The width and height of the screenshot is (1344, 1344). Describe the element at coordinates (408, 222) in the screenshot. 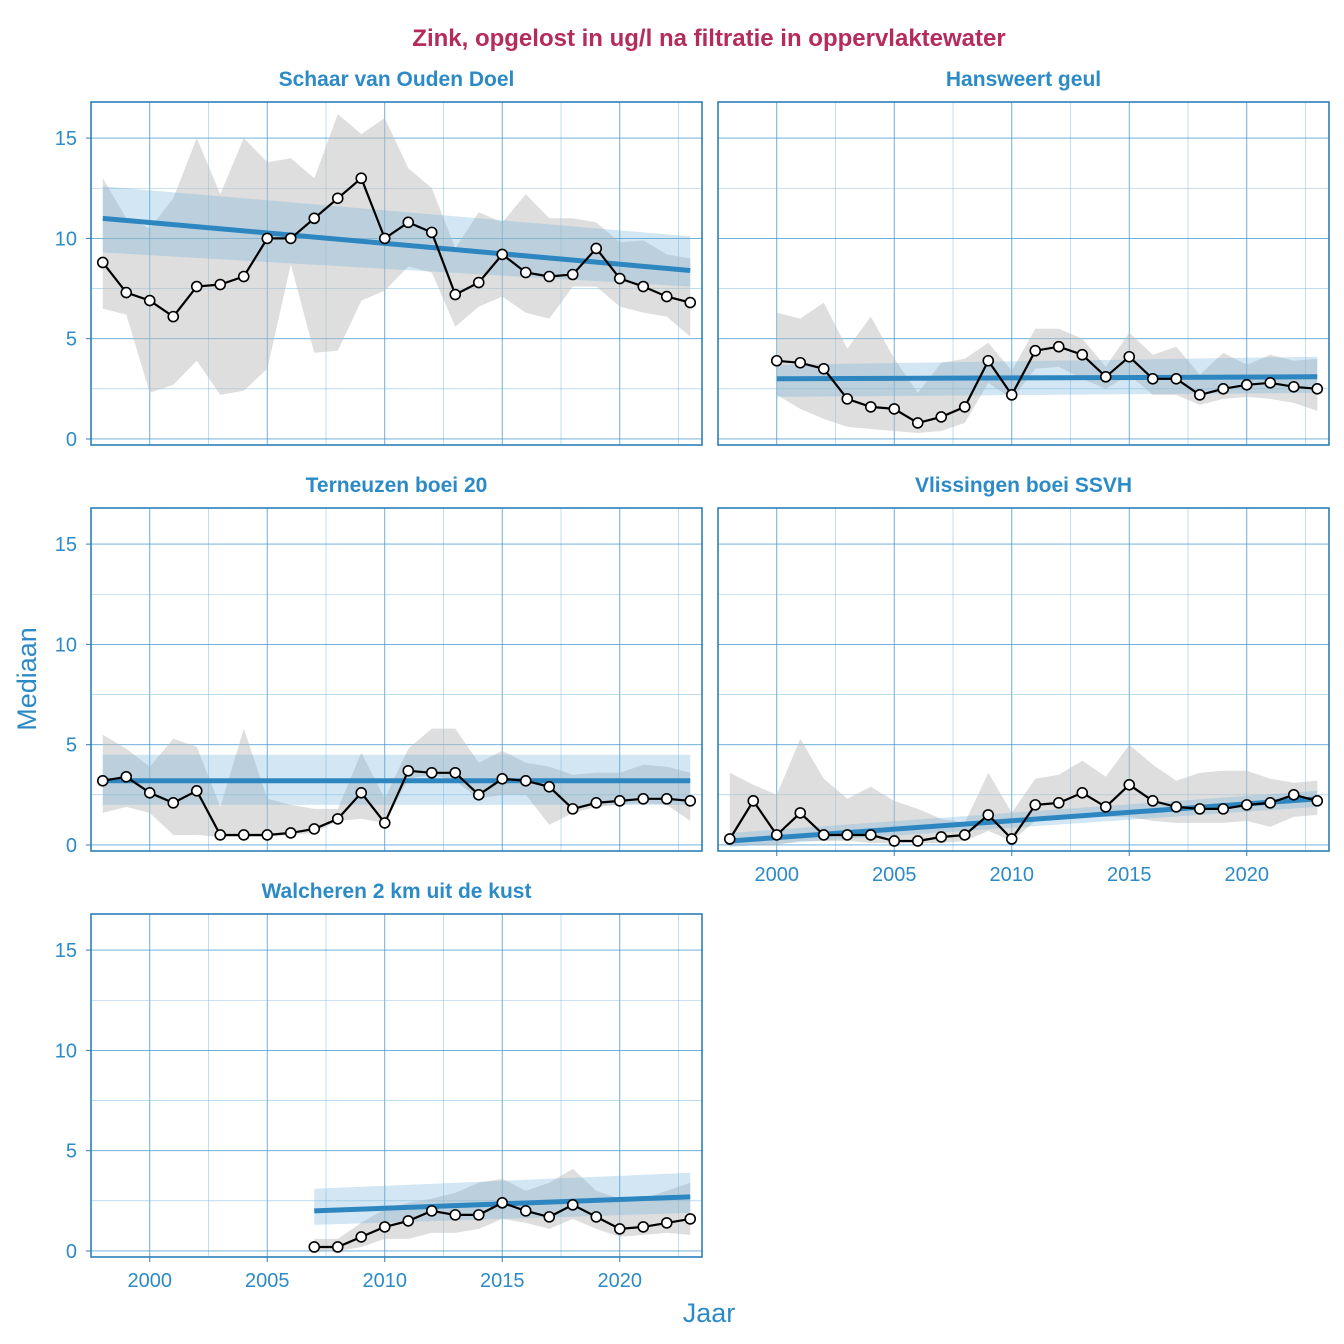

I see `data-point-schaar-van-ouden-doel-2011` at that location.